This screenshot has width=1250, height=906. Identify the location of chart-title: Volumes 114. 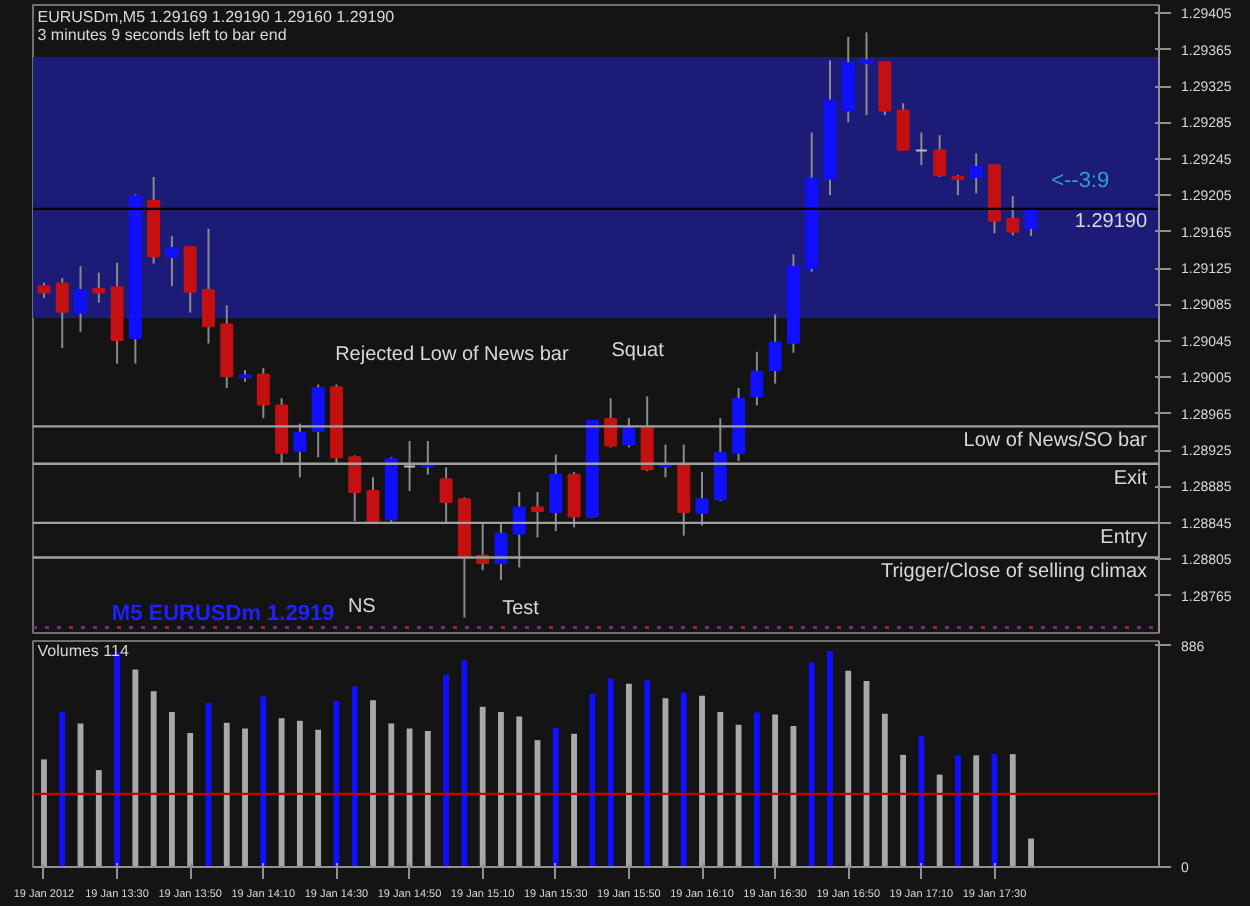
(83, 651).